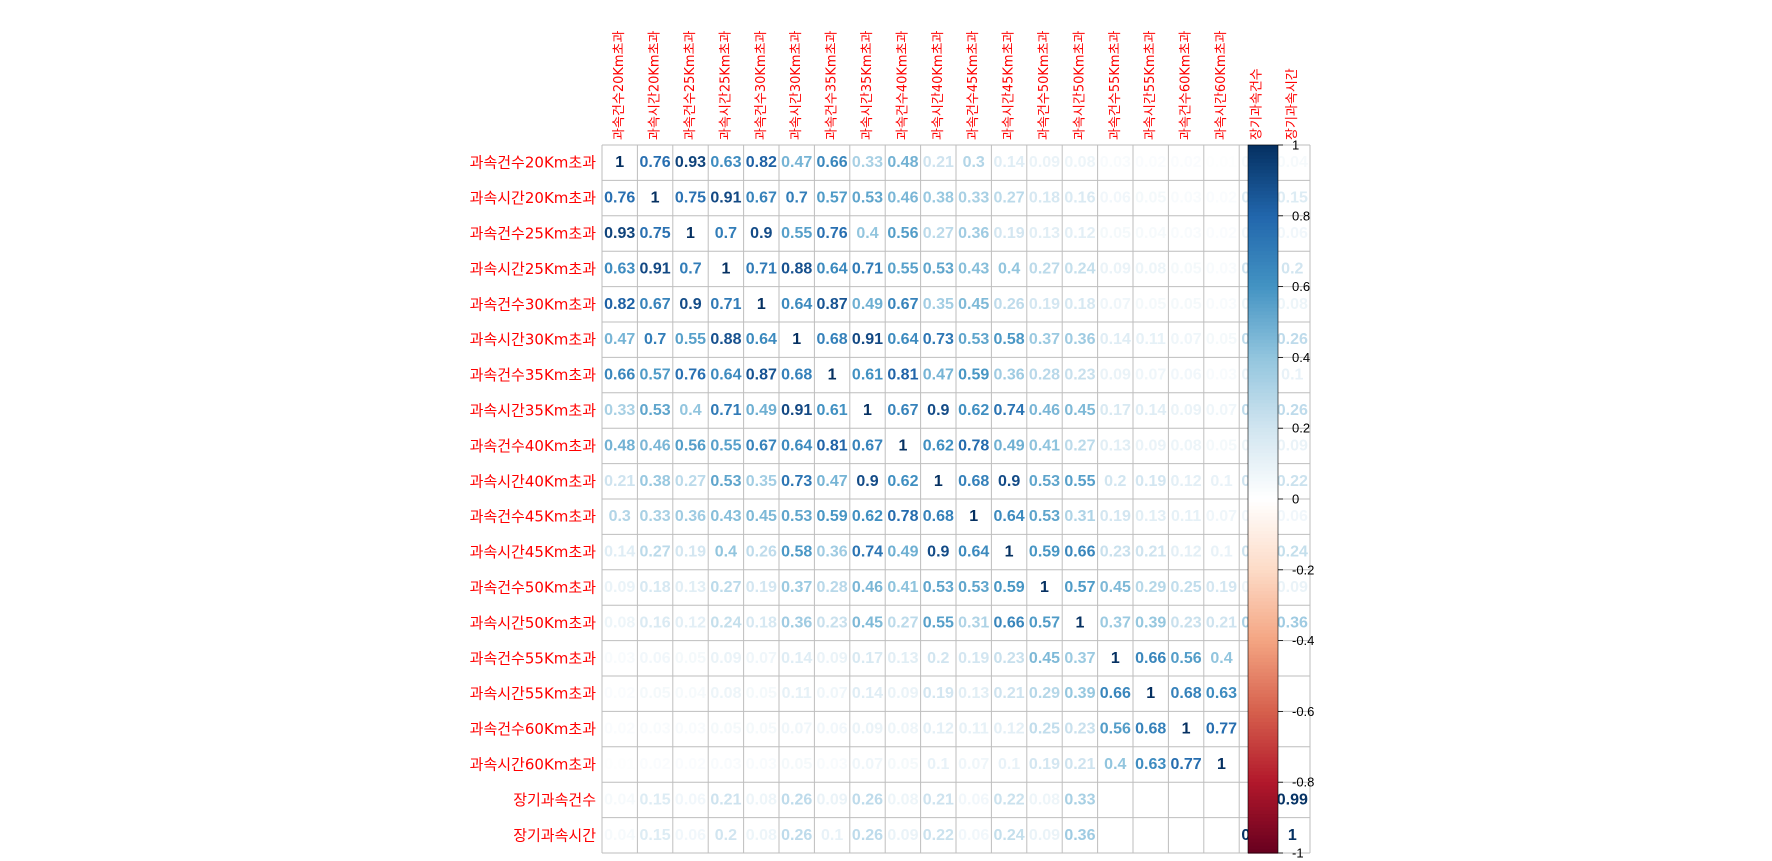 The width and height of the screenshot is (1772, 861). I want to click on corr-value-cell: 0.36, so click(796, 622).